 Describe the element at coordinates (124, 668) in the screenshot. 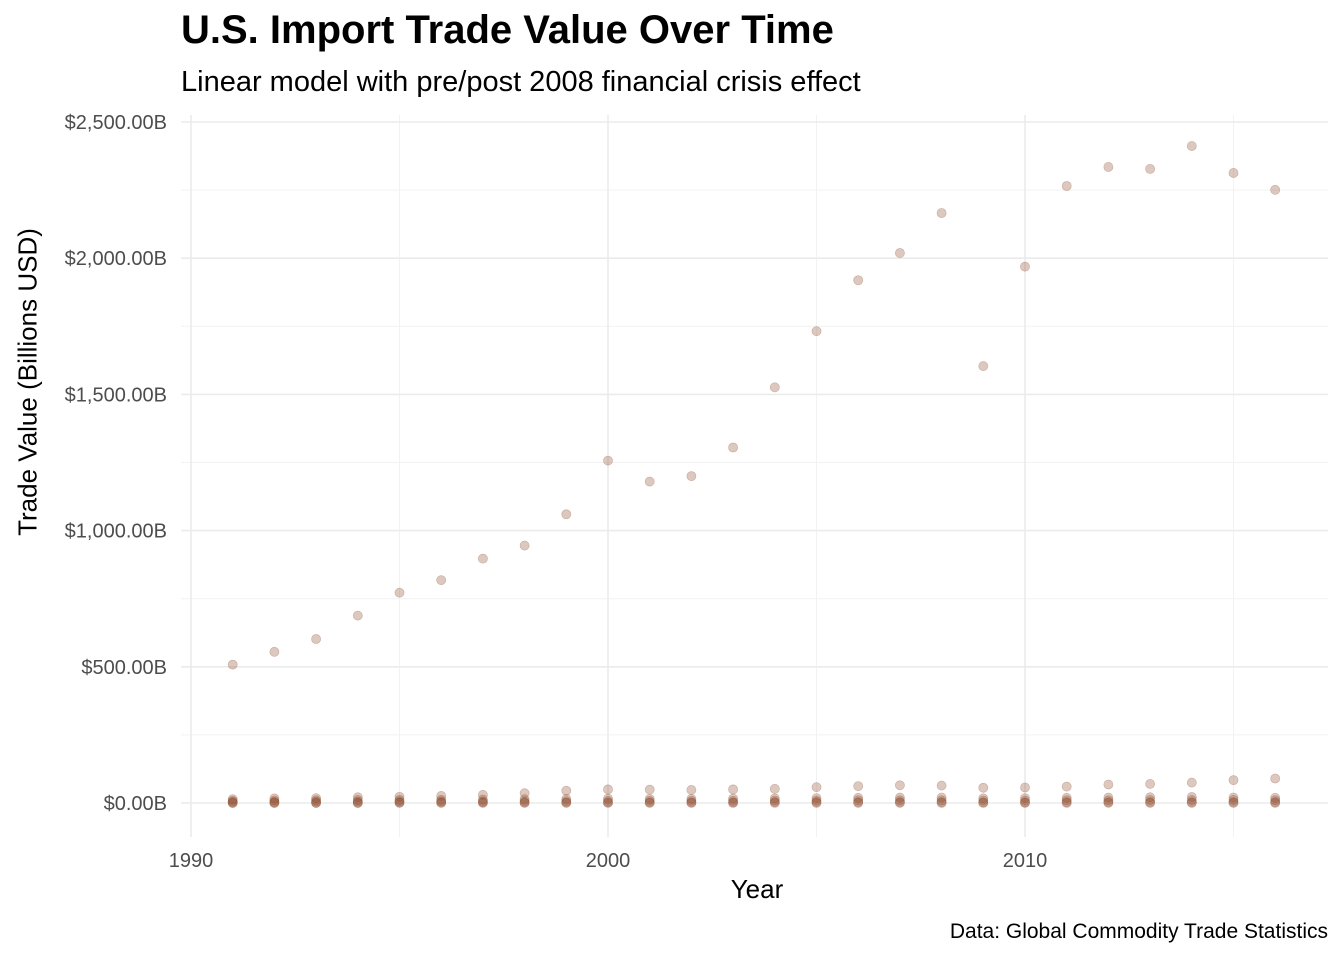

I see `y-tick-label: $500.00B` at that location.